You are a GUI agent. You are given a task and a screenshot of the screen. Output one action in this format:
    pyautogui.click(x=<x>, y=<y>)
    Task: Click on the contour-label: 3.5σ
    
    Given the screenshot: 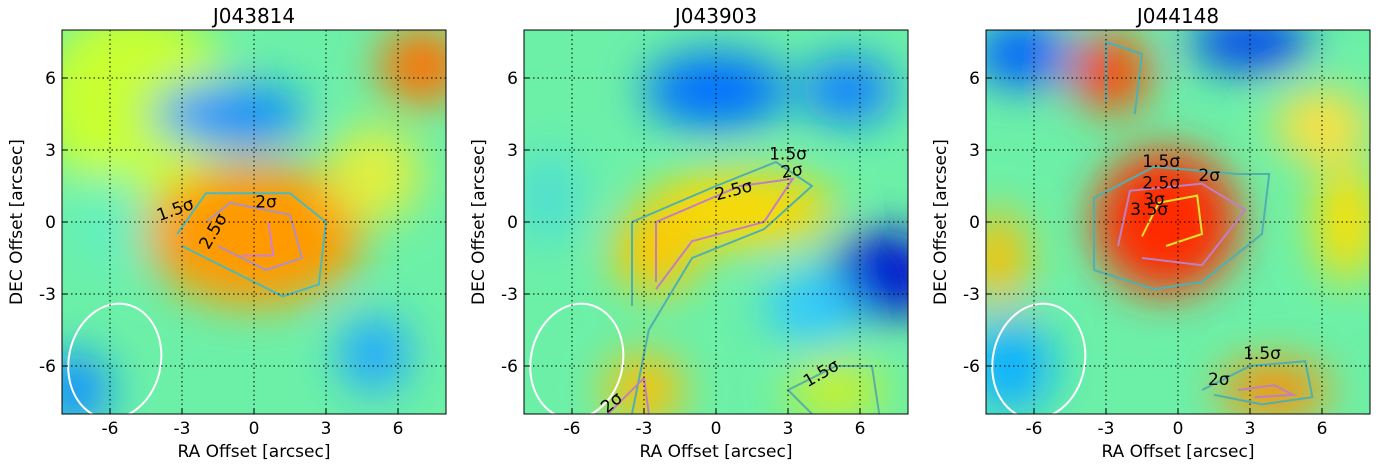 What is the action you would take?
    pyautogui.click(x=1149, y=210)
    